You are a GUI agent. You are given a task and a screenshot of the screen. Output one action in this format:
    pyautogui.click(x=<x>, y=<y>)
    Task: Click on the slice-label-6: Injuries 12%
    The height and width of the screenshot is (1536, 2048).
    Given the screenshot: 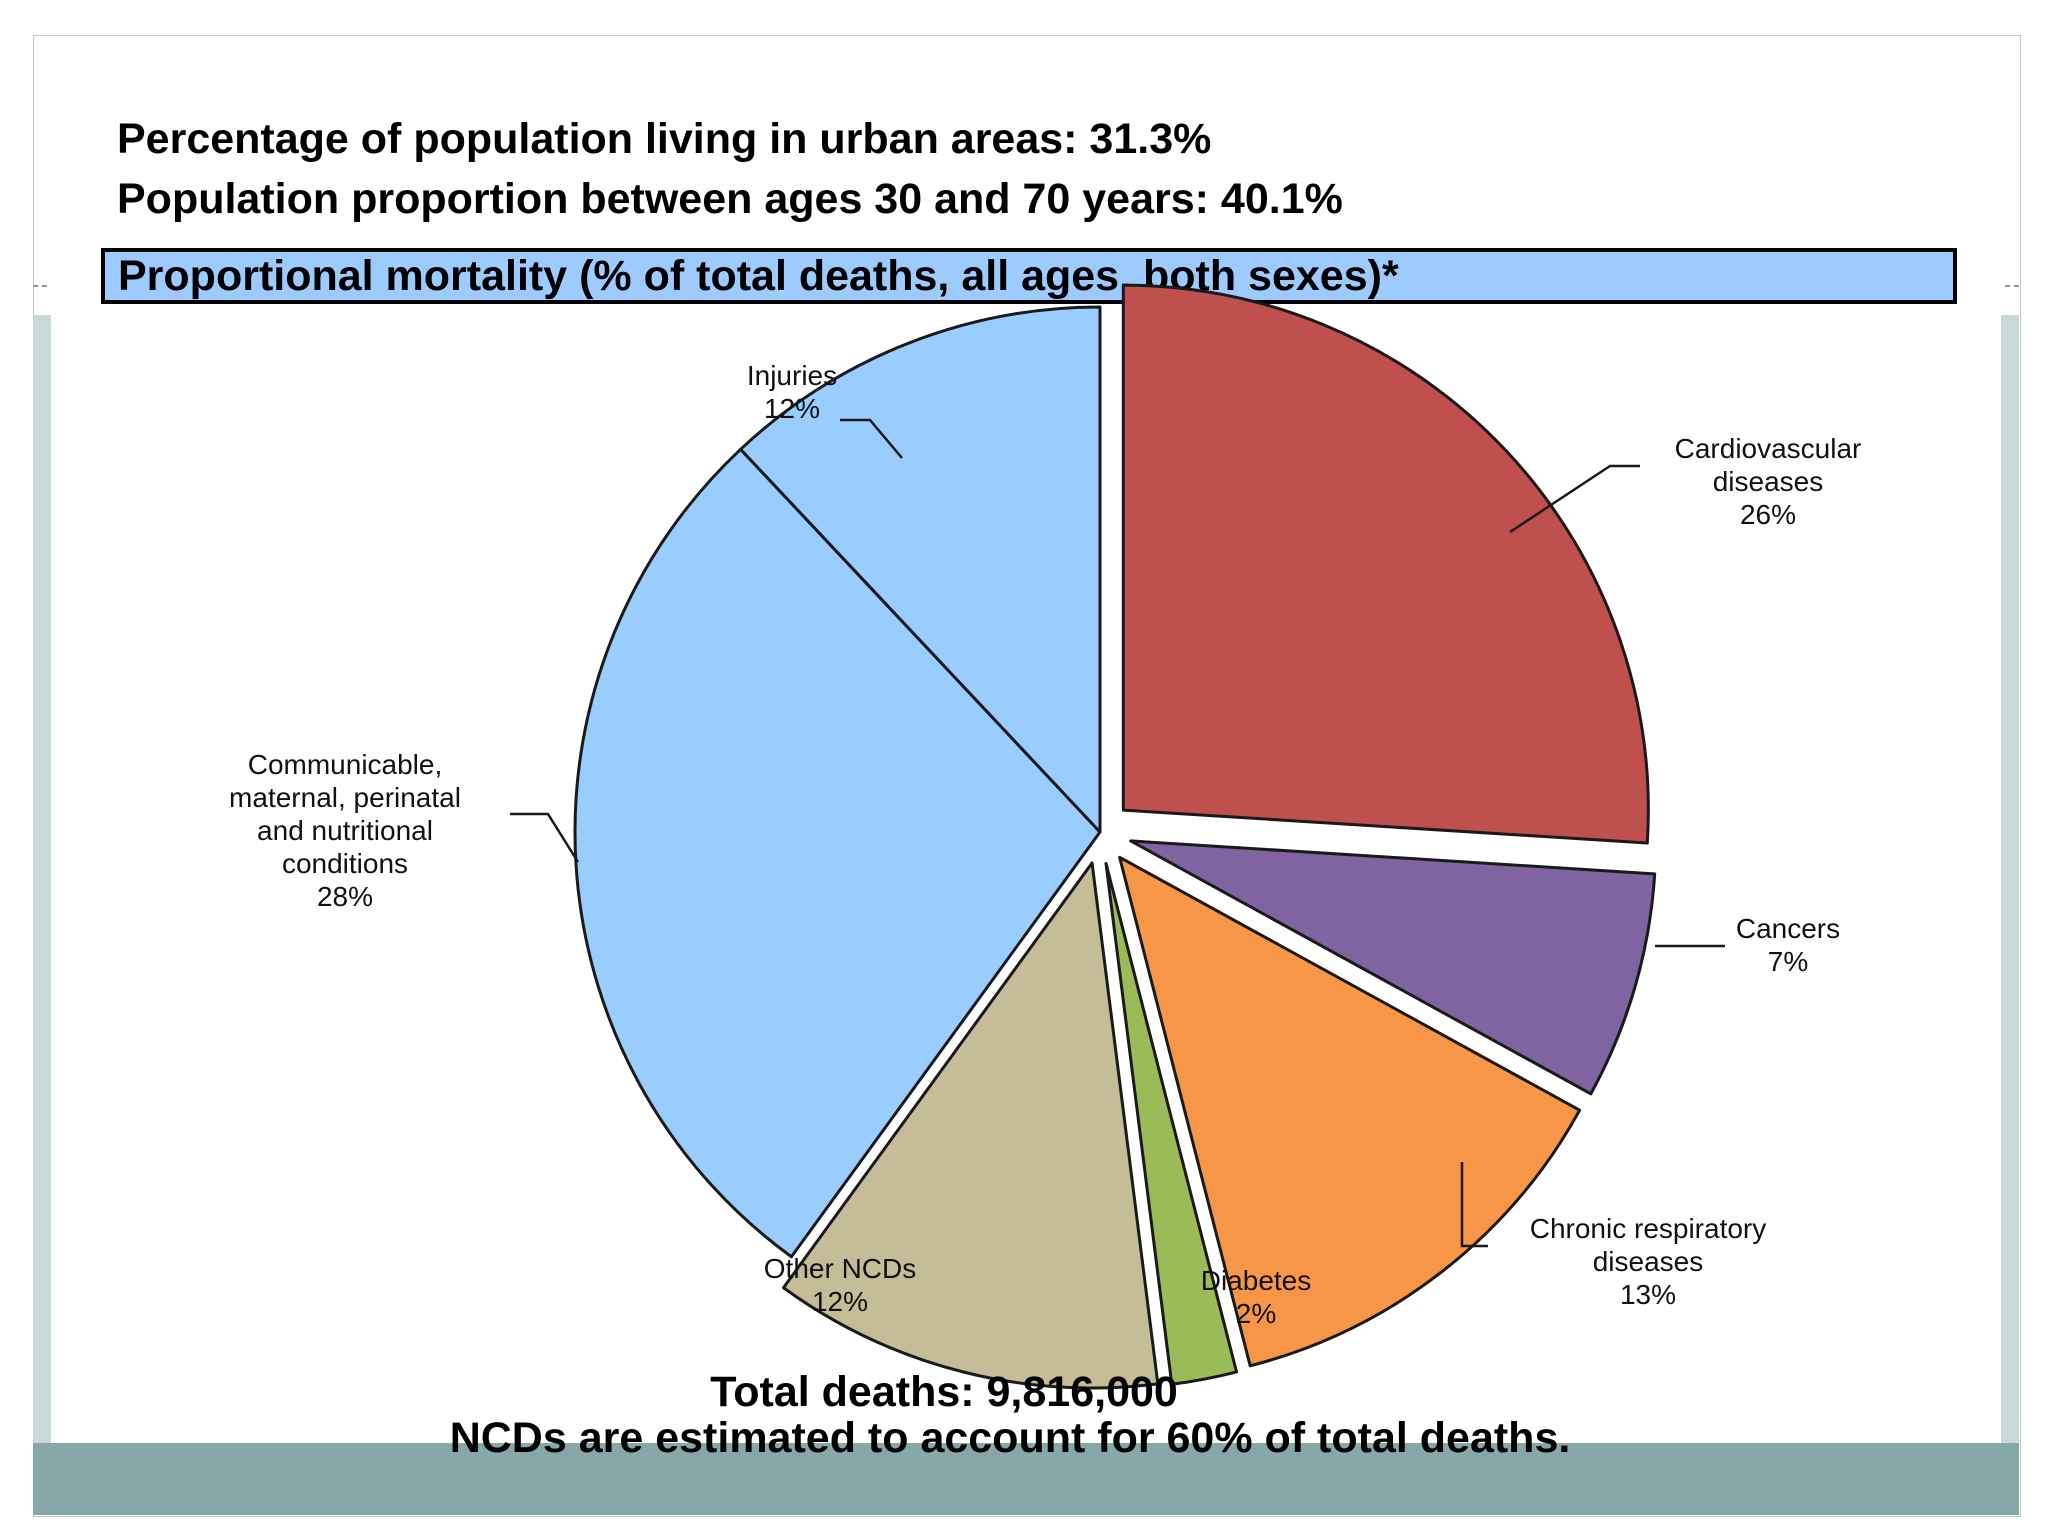 What is the action you would take?
    pyautogui.click(x=792, y=392)
    